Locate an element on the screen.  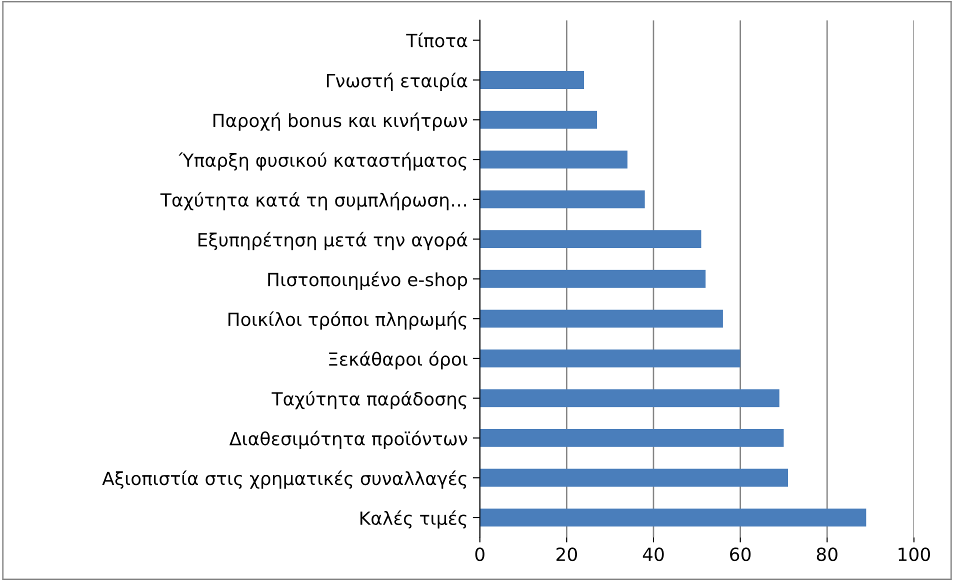
y-tick-label: Πιστοποιημένο e-shop is located at coordinates (368, 281).